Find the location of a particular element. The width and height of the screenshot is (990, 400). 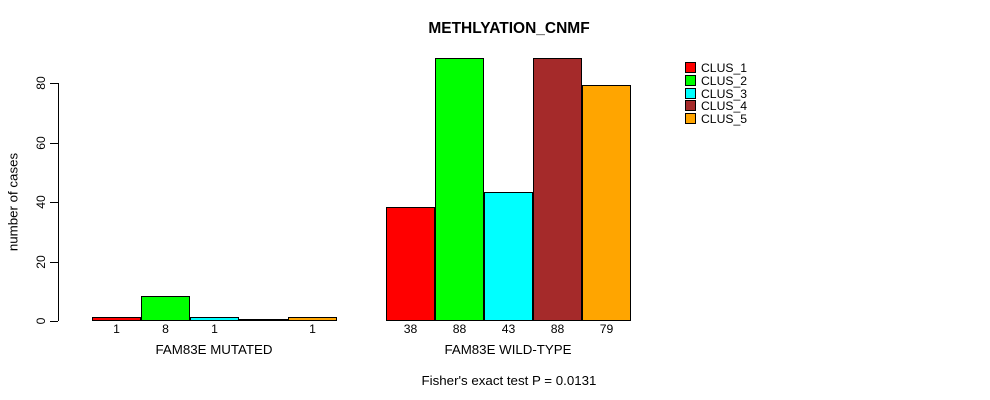

bar-clus_5-group1 is located at coordinates (312, 319).